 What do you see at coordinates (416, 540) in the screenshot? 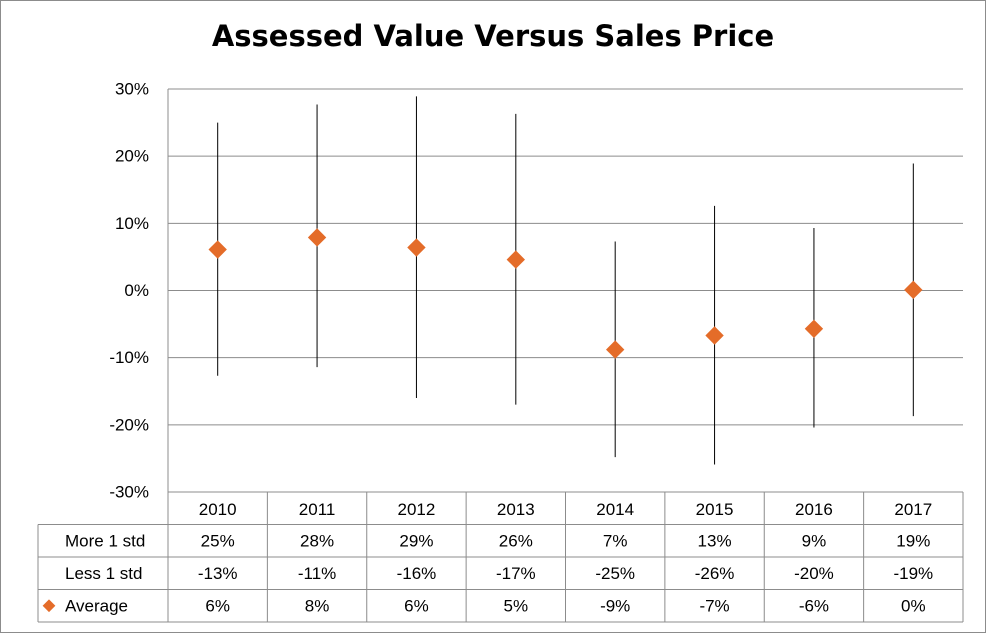
I see `data-table-value: 29%` at bounding box center [416, 540].